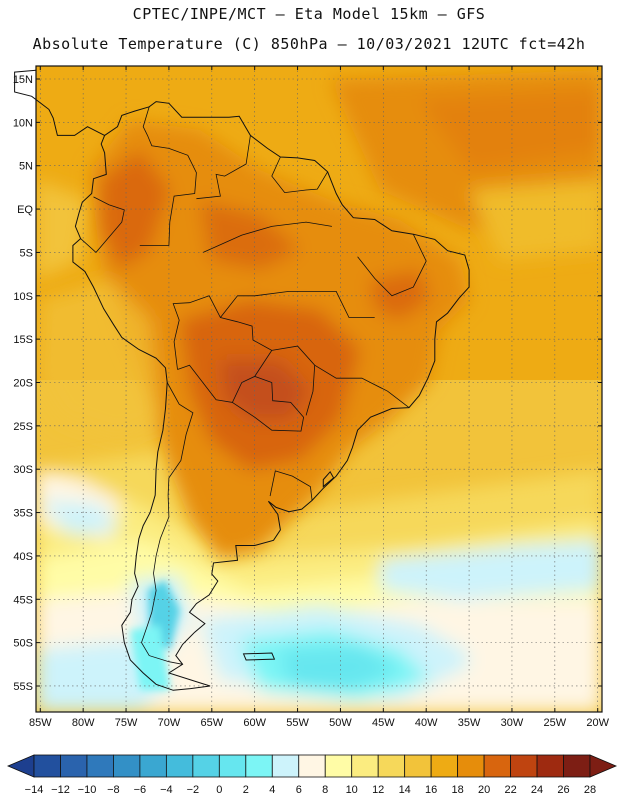 The image size is (618, 804). What do you see at coordinates (23, 557) in the screenshot?
I see `lat-label: 40S` at bounding box center [23, 557].